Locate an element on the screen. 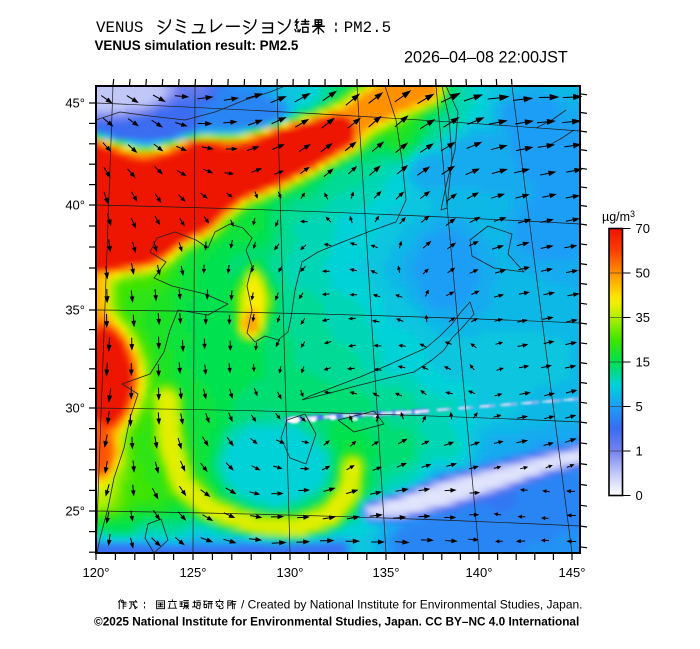 The width and height of the screenshot is (700, 649). svg-text: µg/m3 is located at coordinates (618, 216).